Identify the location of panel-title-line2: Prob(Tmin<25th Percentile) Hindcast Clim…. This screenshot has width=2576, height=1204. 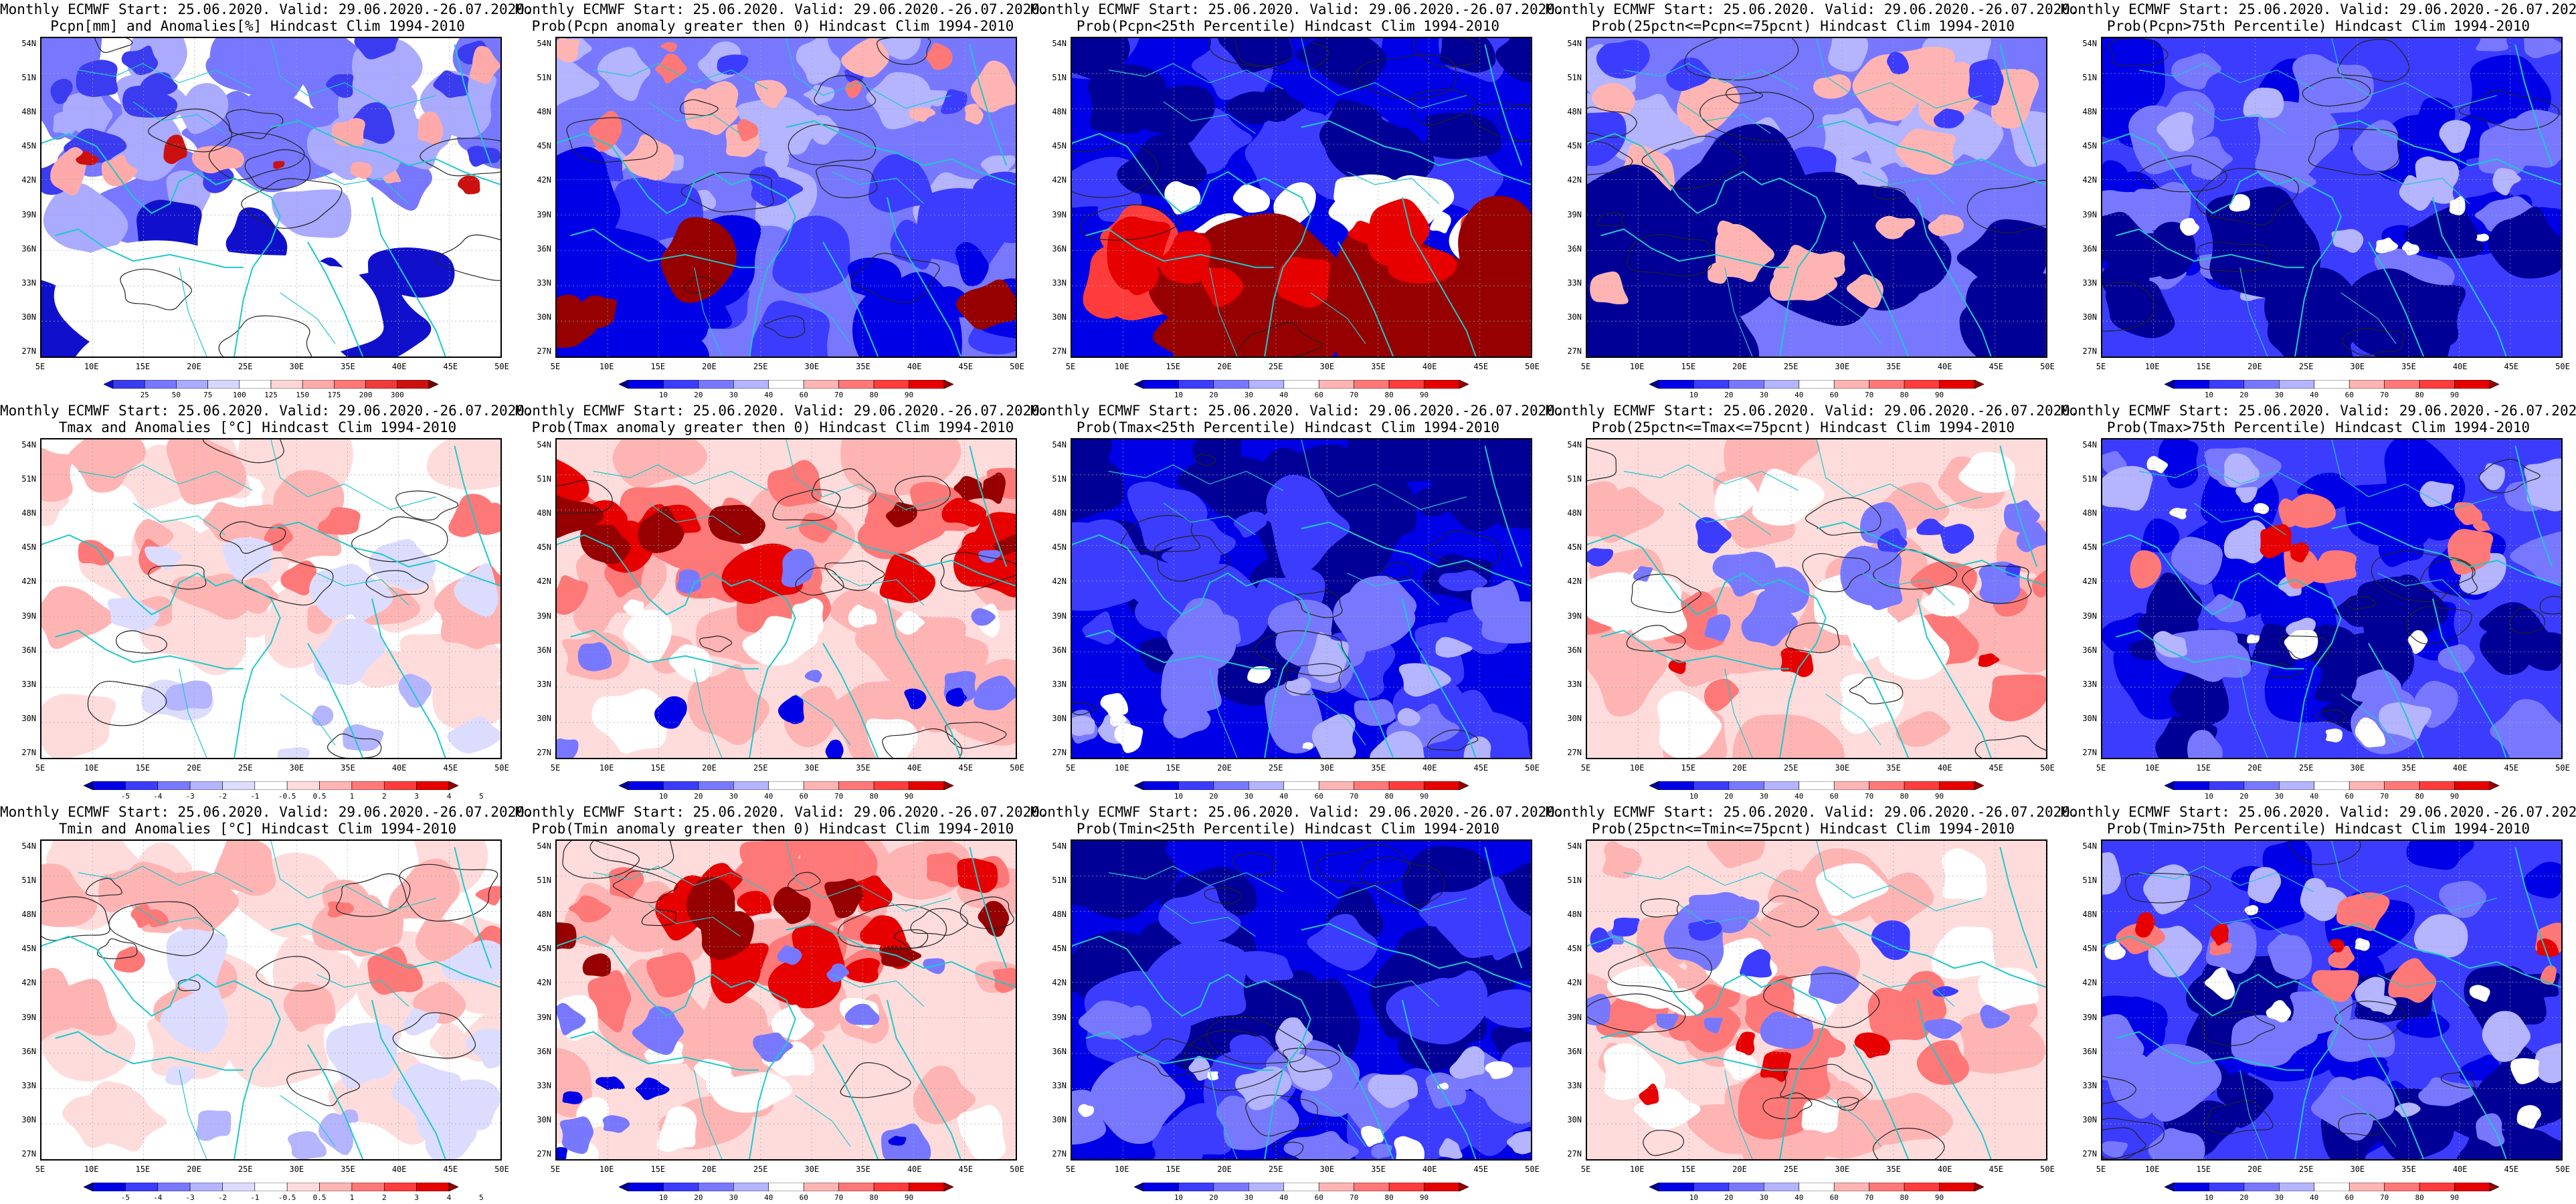
(1288, 829).